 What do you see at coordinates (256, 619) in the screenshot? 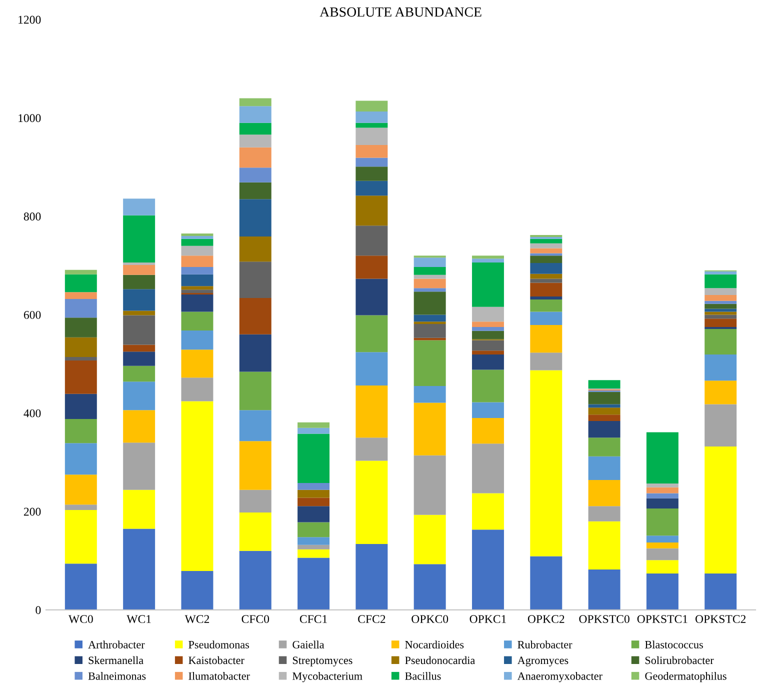
I see `x-tick-label: CFC0` at bounding box center [256, 619].